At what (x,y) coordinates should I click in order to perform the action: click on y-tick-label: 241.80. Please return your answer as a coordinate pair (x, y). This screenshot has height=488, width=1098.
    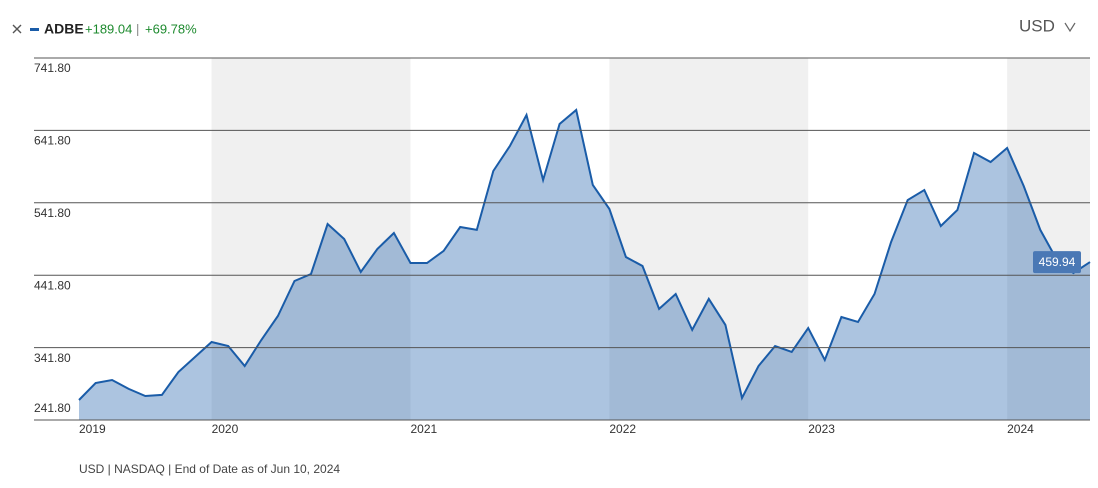
    Looking at the image, I should click on (52, 408).